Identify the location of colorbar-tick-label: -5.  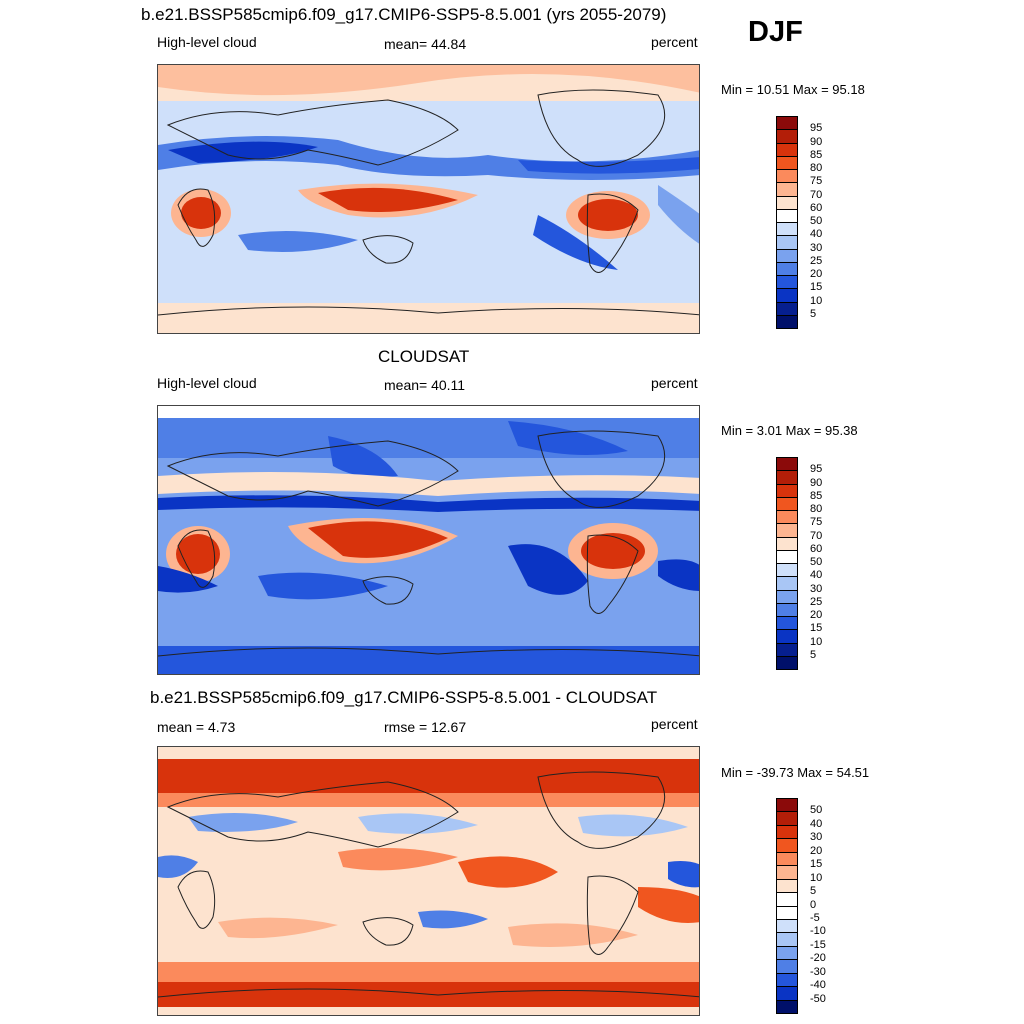
(815, 917).